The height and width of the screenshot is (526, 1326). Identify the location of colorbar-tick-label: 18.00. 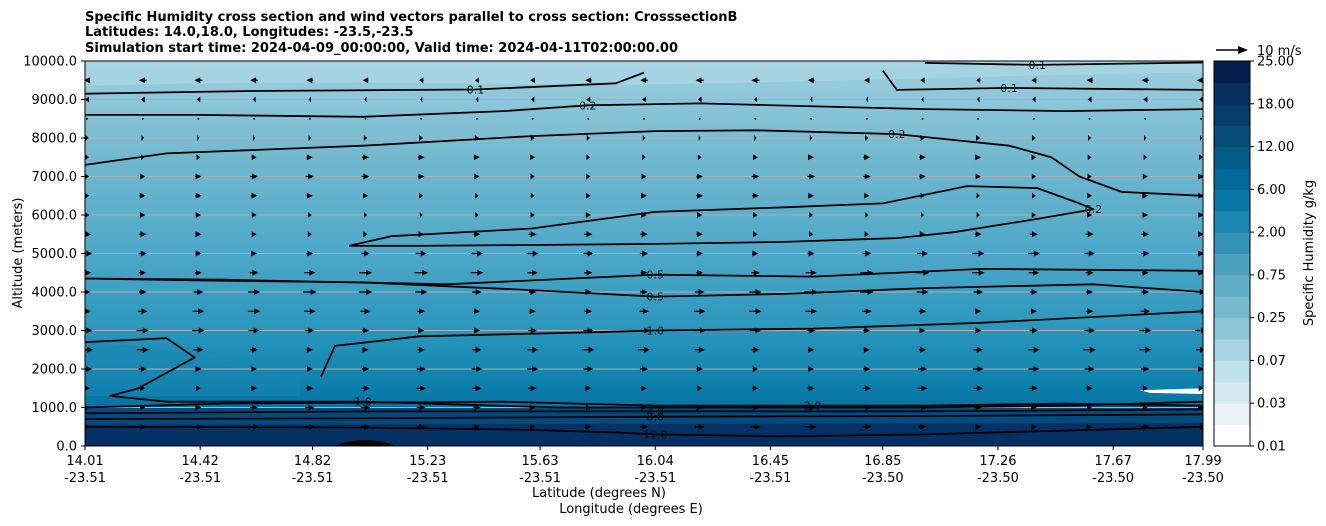
(1275, 104).